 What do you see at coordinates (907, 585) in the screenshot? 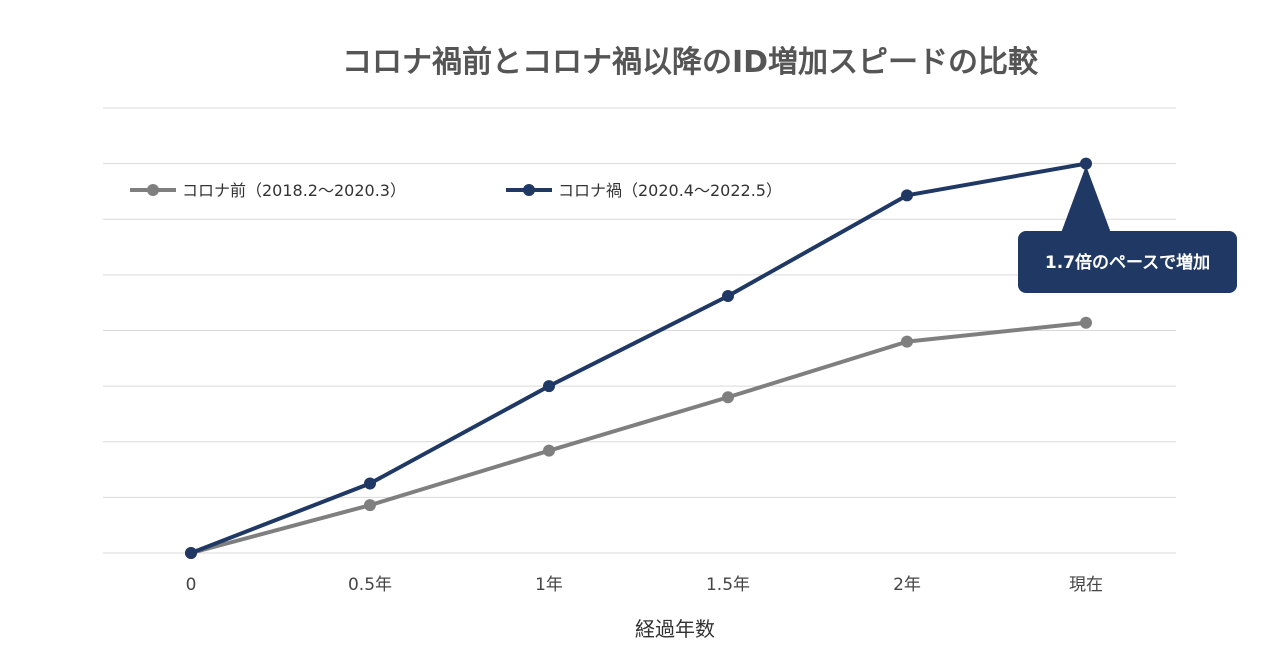
I see `x-tick-label: 2年` at bounding box center [907, 585].